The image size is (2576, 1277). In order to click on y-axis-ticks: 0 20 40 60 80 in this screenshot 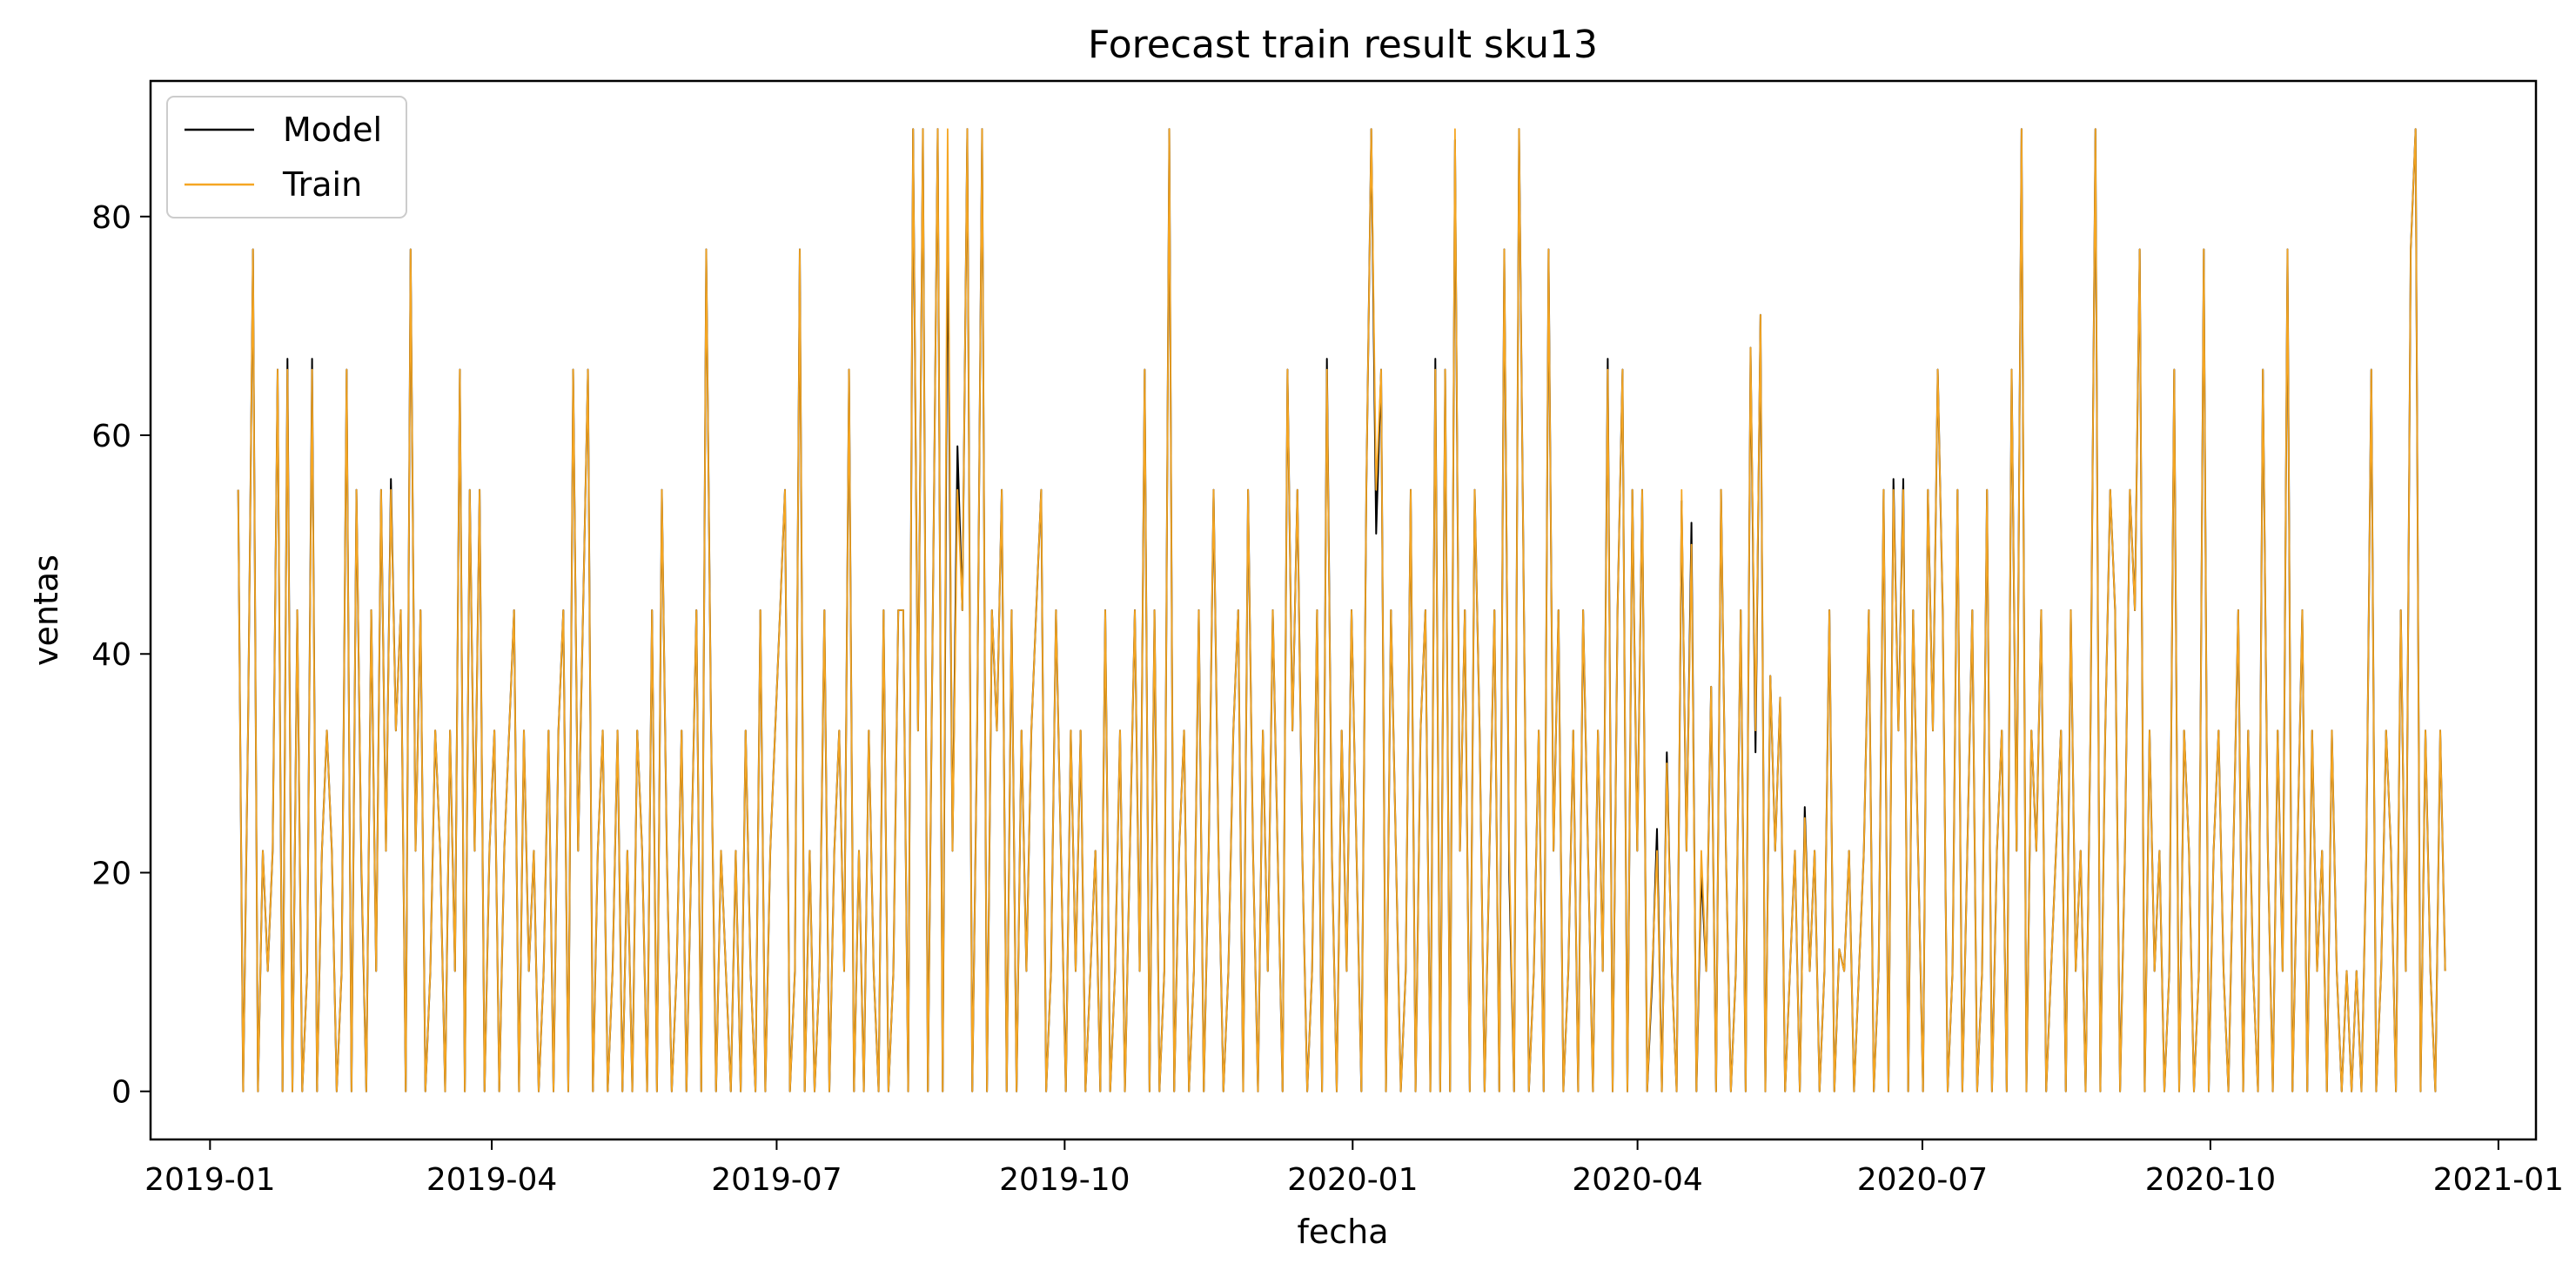, I will do `click(121, 655)`.